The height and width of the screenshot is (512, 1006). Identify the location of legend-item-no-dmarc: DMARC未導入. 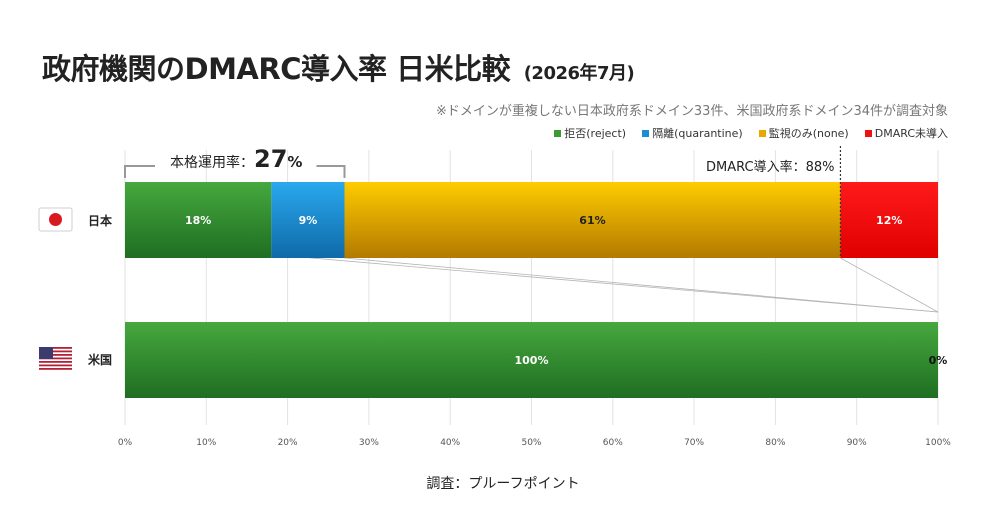
(906, 133).